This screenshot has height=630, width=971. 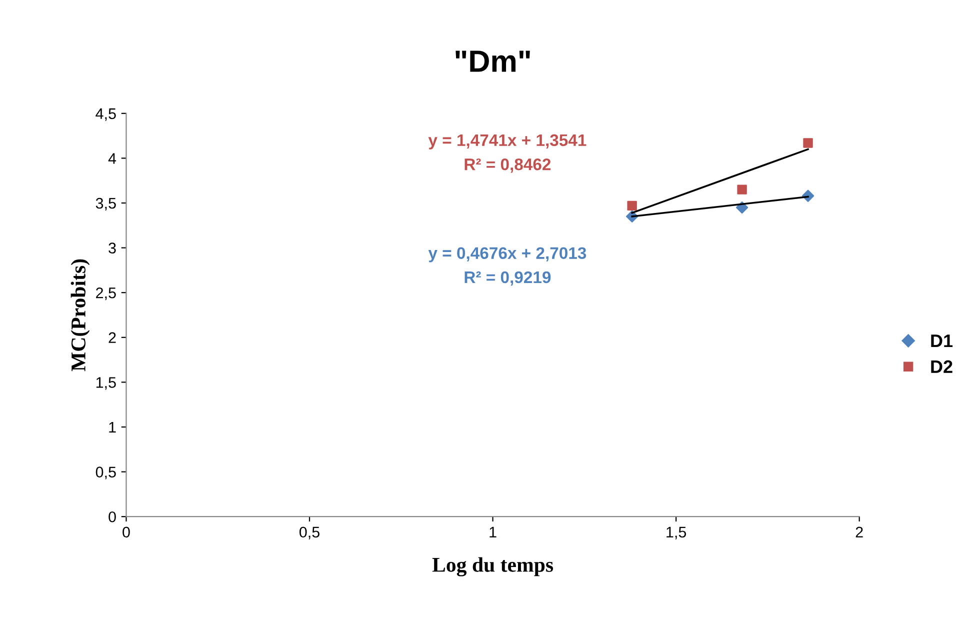 I want to click on x-tick-label: 2, so click(x=859, y=532).